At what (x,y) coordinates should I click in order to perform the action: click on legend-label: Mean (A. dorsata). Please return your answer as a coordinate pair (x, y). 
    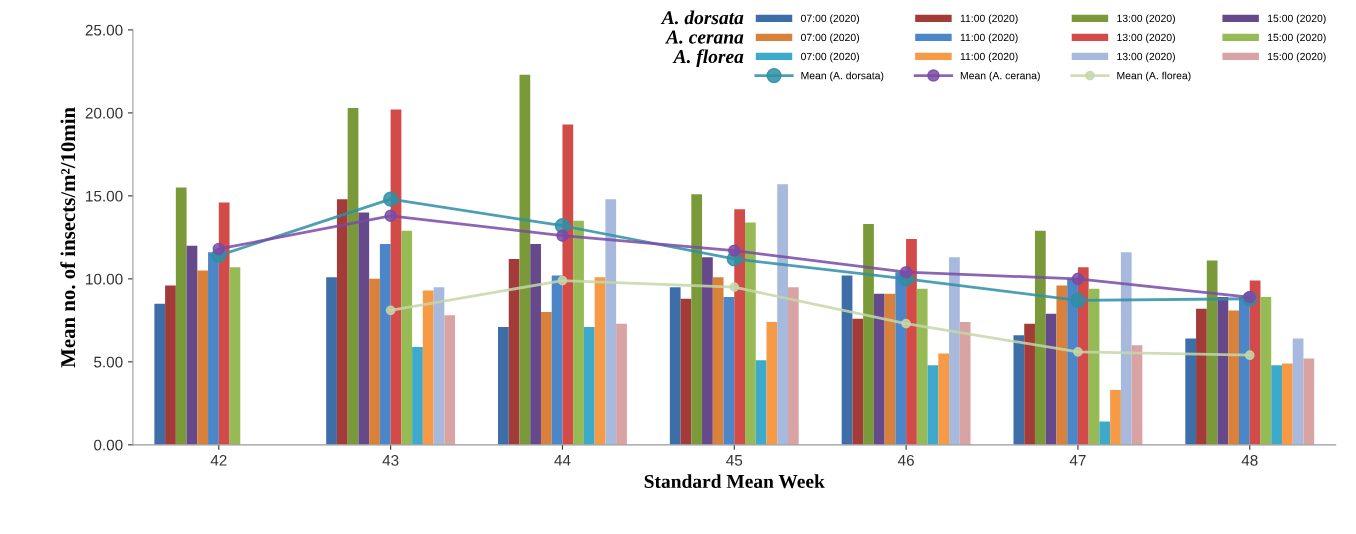
    Looking at the image, I should click on (842, 76).